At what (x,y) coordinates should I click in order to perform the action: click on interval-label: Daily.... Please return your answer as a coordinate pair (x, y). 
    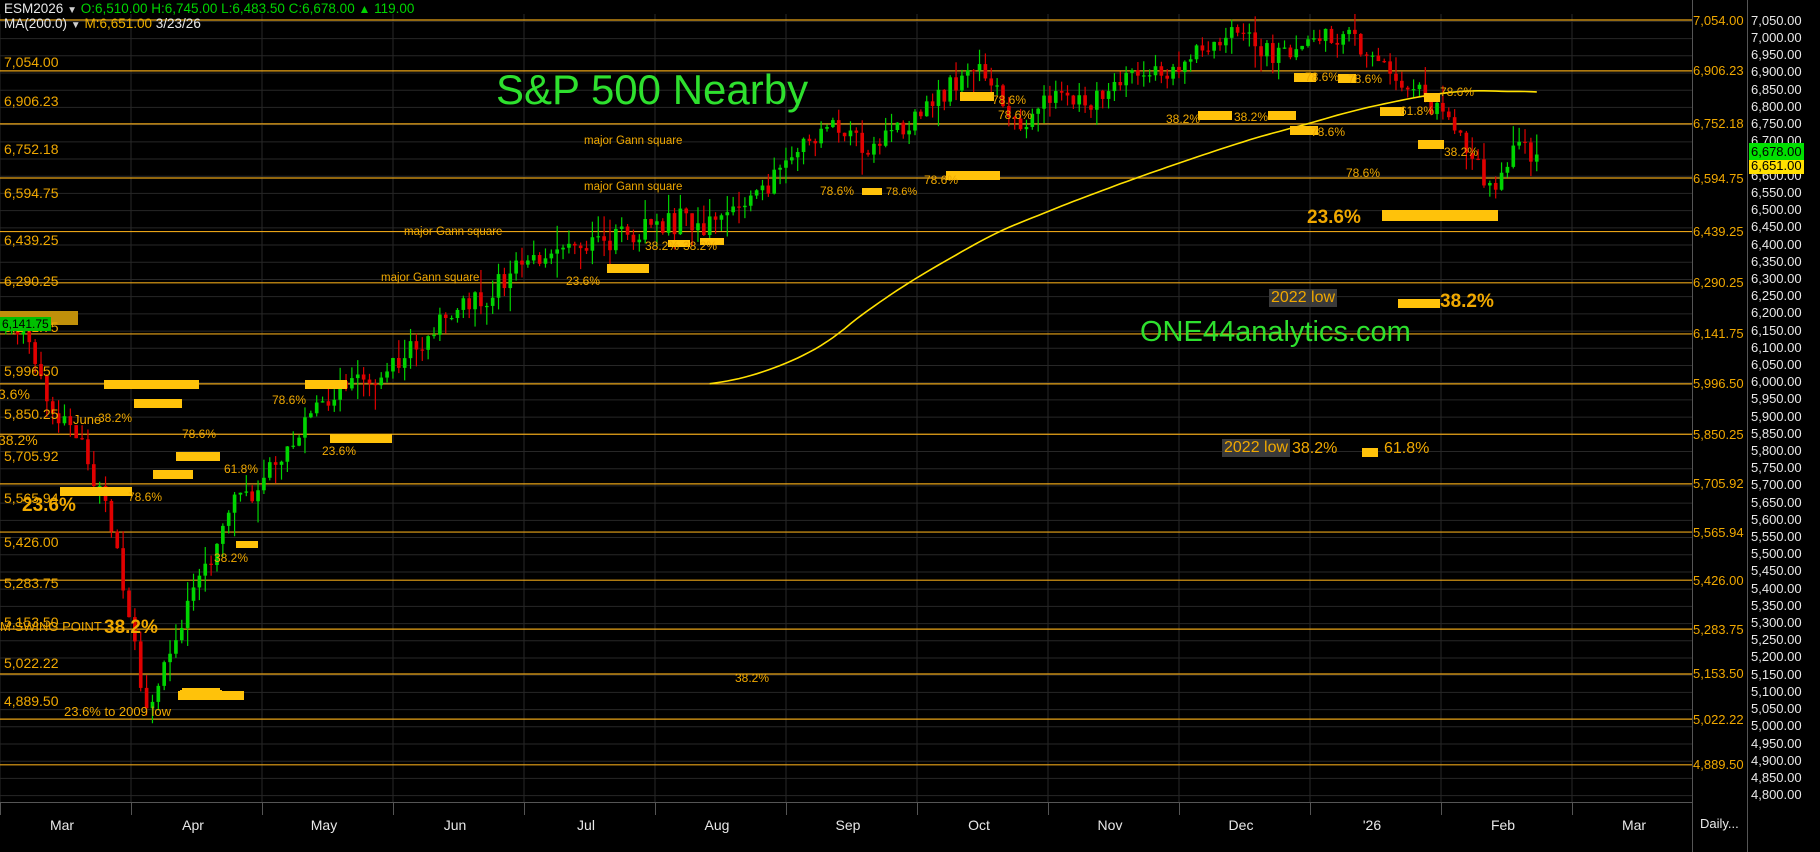
    Looking at the image, I should click on (1719, 823).